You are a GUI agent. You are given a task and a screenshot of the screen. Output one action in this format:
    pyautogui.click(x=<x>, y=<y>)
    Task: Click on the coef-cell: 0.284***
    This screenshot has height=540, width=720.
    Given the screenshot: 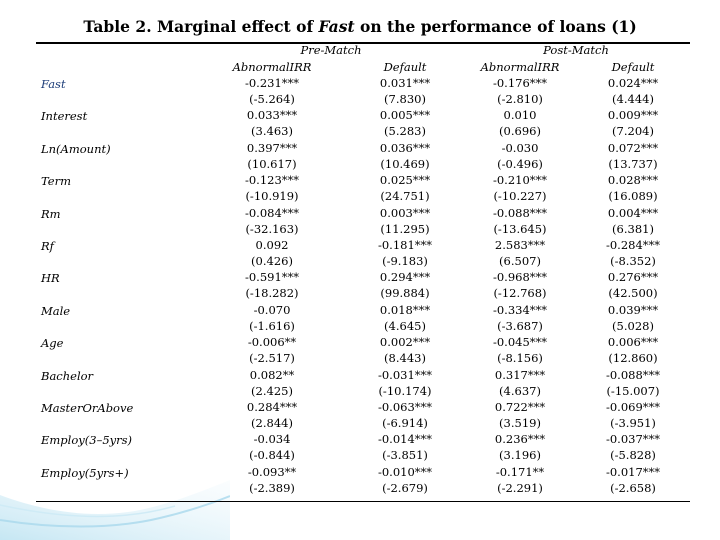 What is the action you would take?
    pyautogui.click(x=272, y=407)
    